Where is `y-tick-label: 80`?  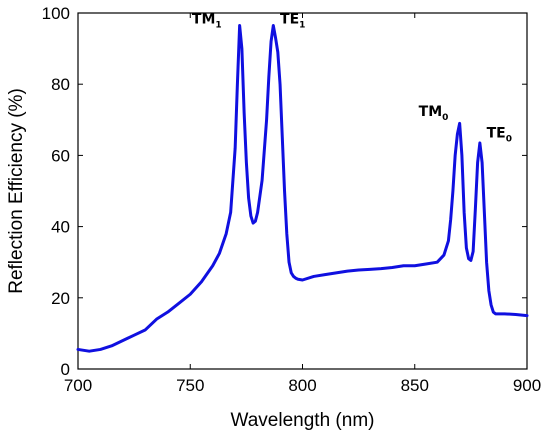 y-tick-label: 80 is located at coordinates (60, 84).